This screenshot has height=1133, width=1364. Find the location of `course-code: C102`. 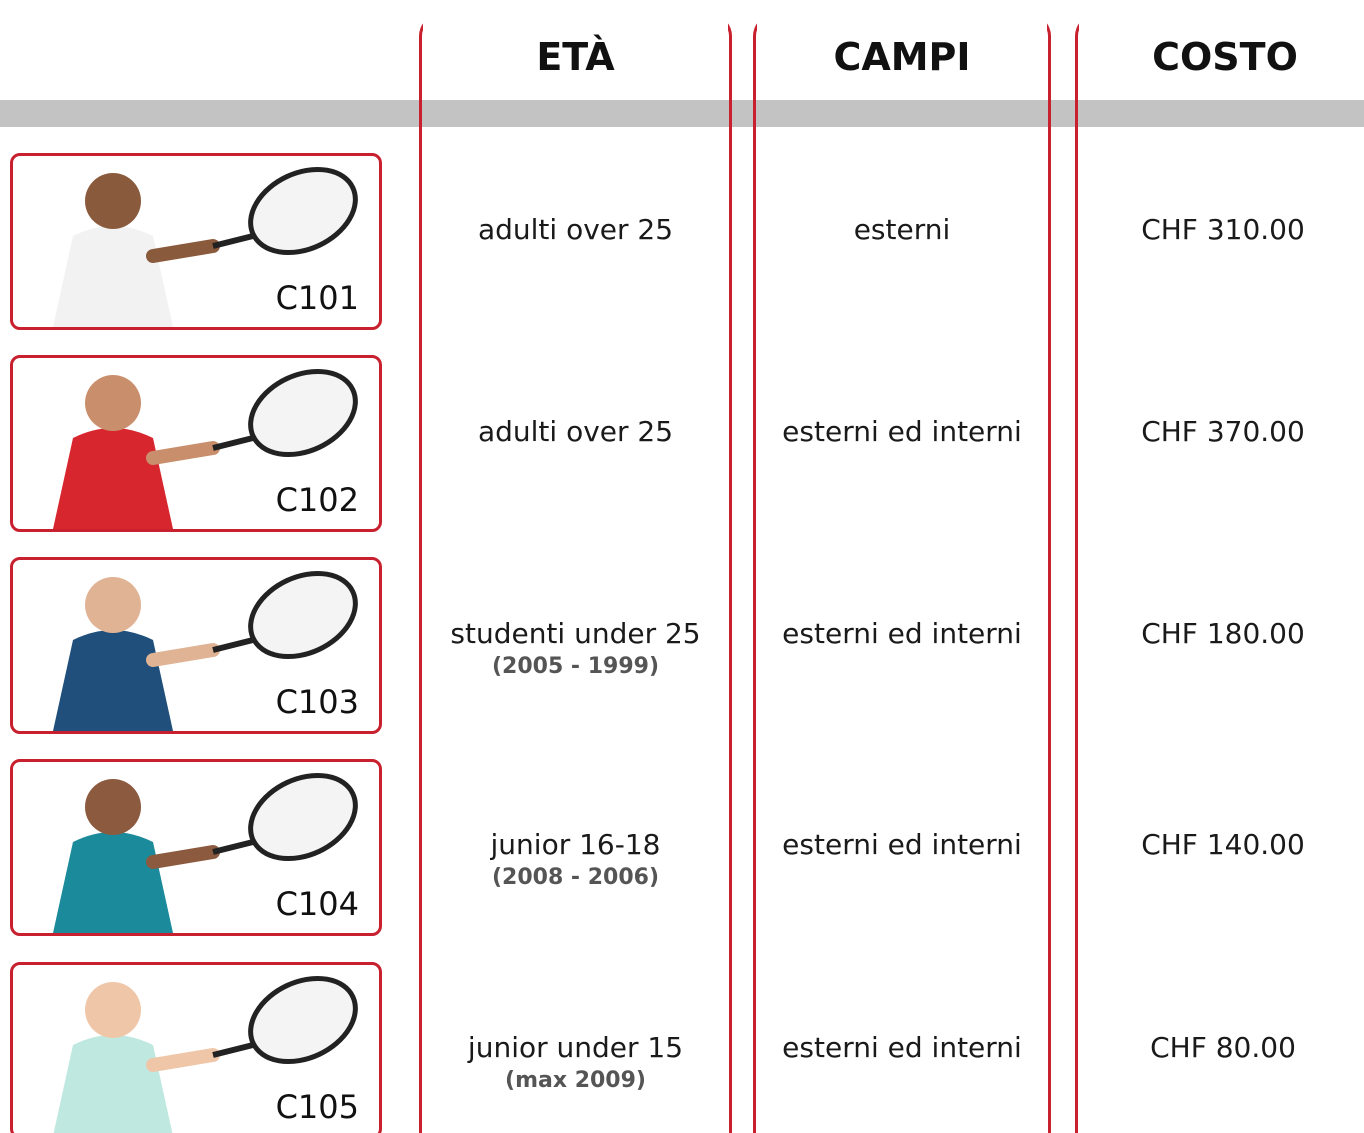

course-code: C102 is located at coordinates (317, 500).